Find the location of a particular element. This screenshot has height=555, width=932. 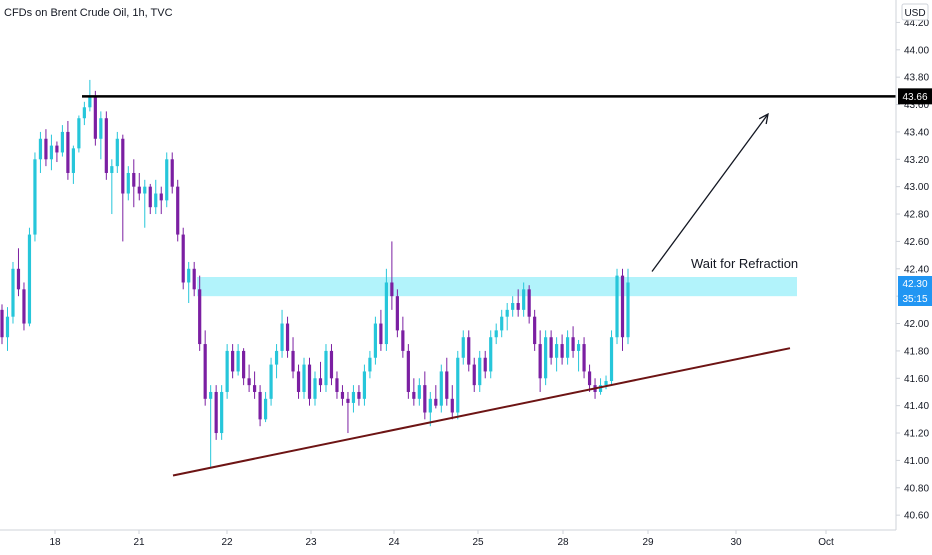

projection-arrow-line is located at coordinates (710, 192).